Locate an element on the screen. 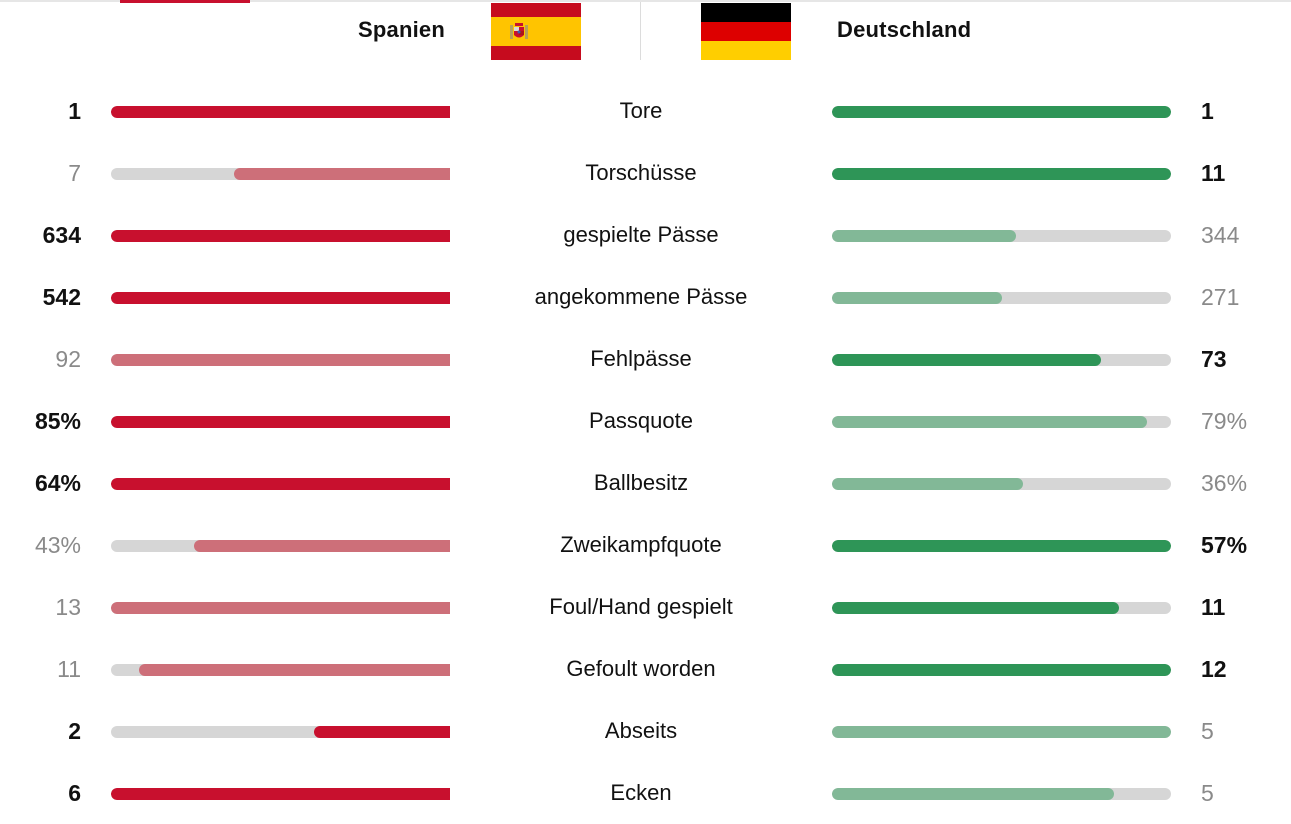  away-stat-value: 79% is located at coordinates (1224, 421).